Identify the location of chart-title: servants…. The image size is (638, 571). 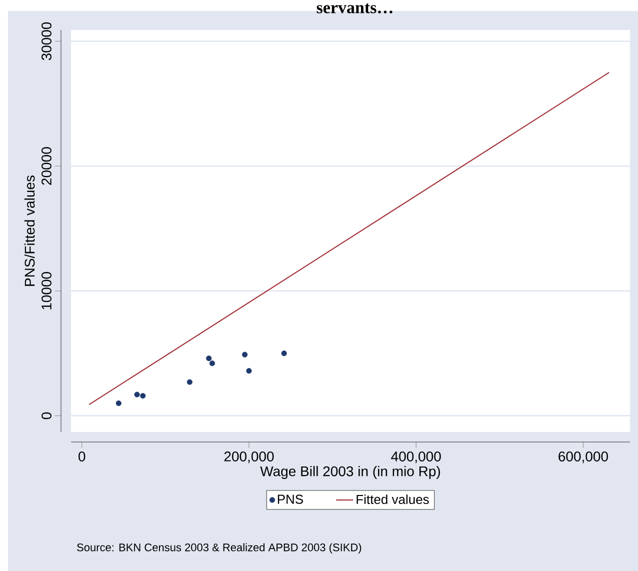
(354, 9).